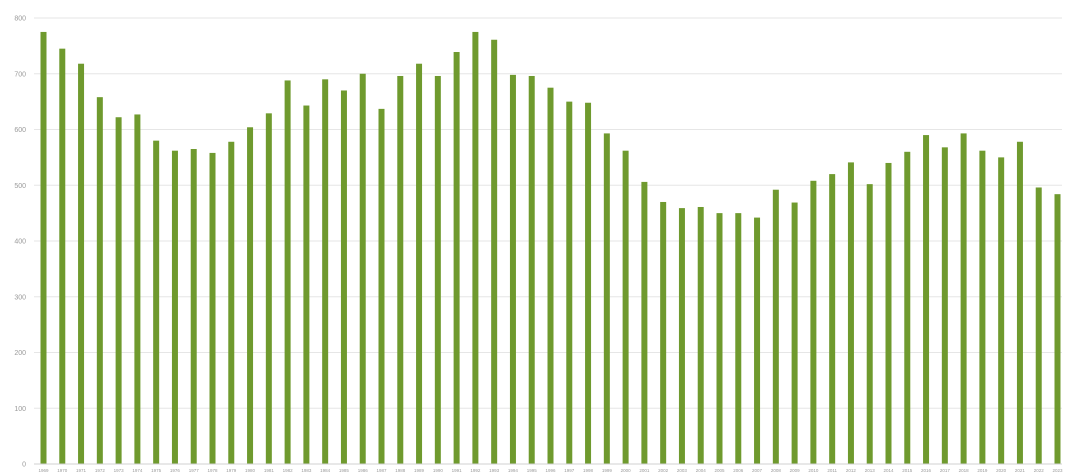 The height and width of the screenshot is (475, 1068). What do you see at coordinates (43, 470) in the screenshot?
I see `x-tick-label: 1969` at bounding box center [43, 470].